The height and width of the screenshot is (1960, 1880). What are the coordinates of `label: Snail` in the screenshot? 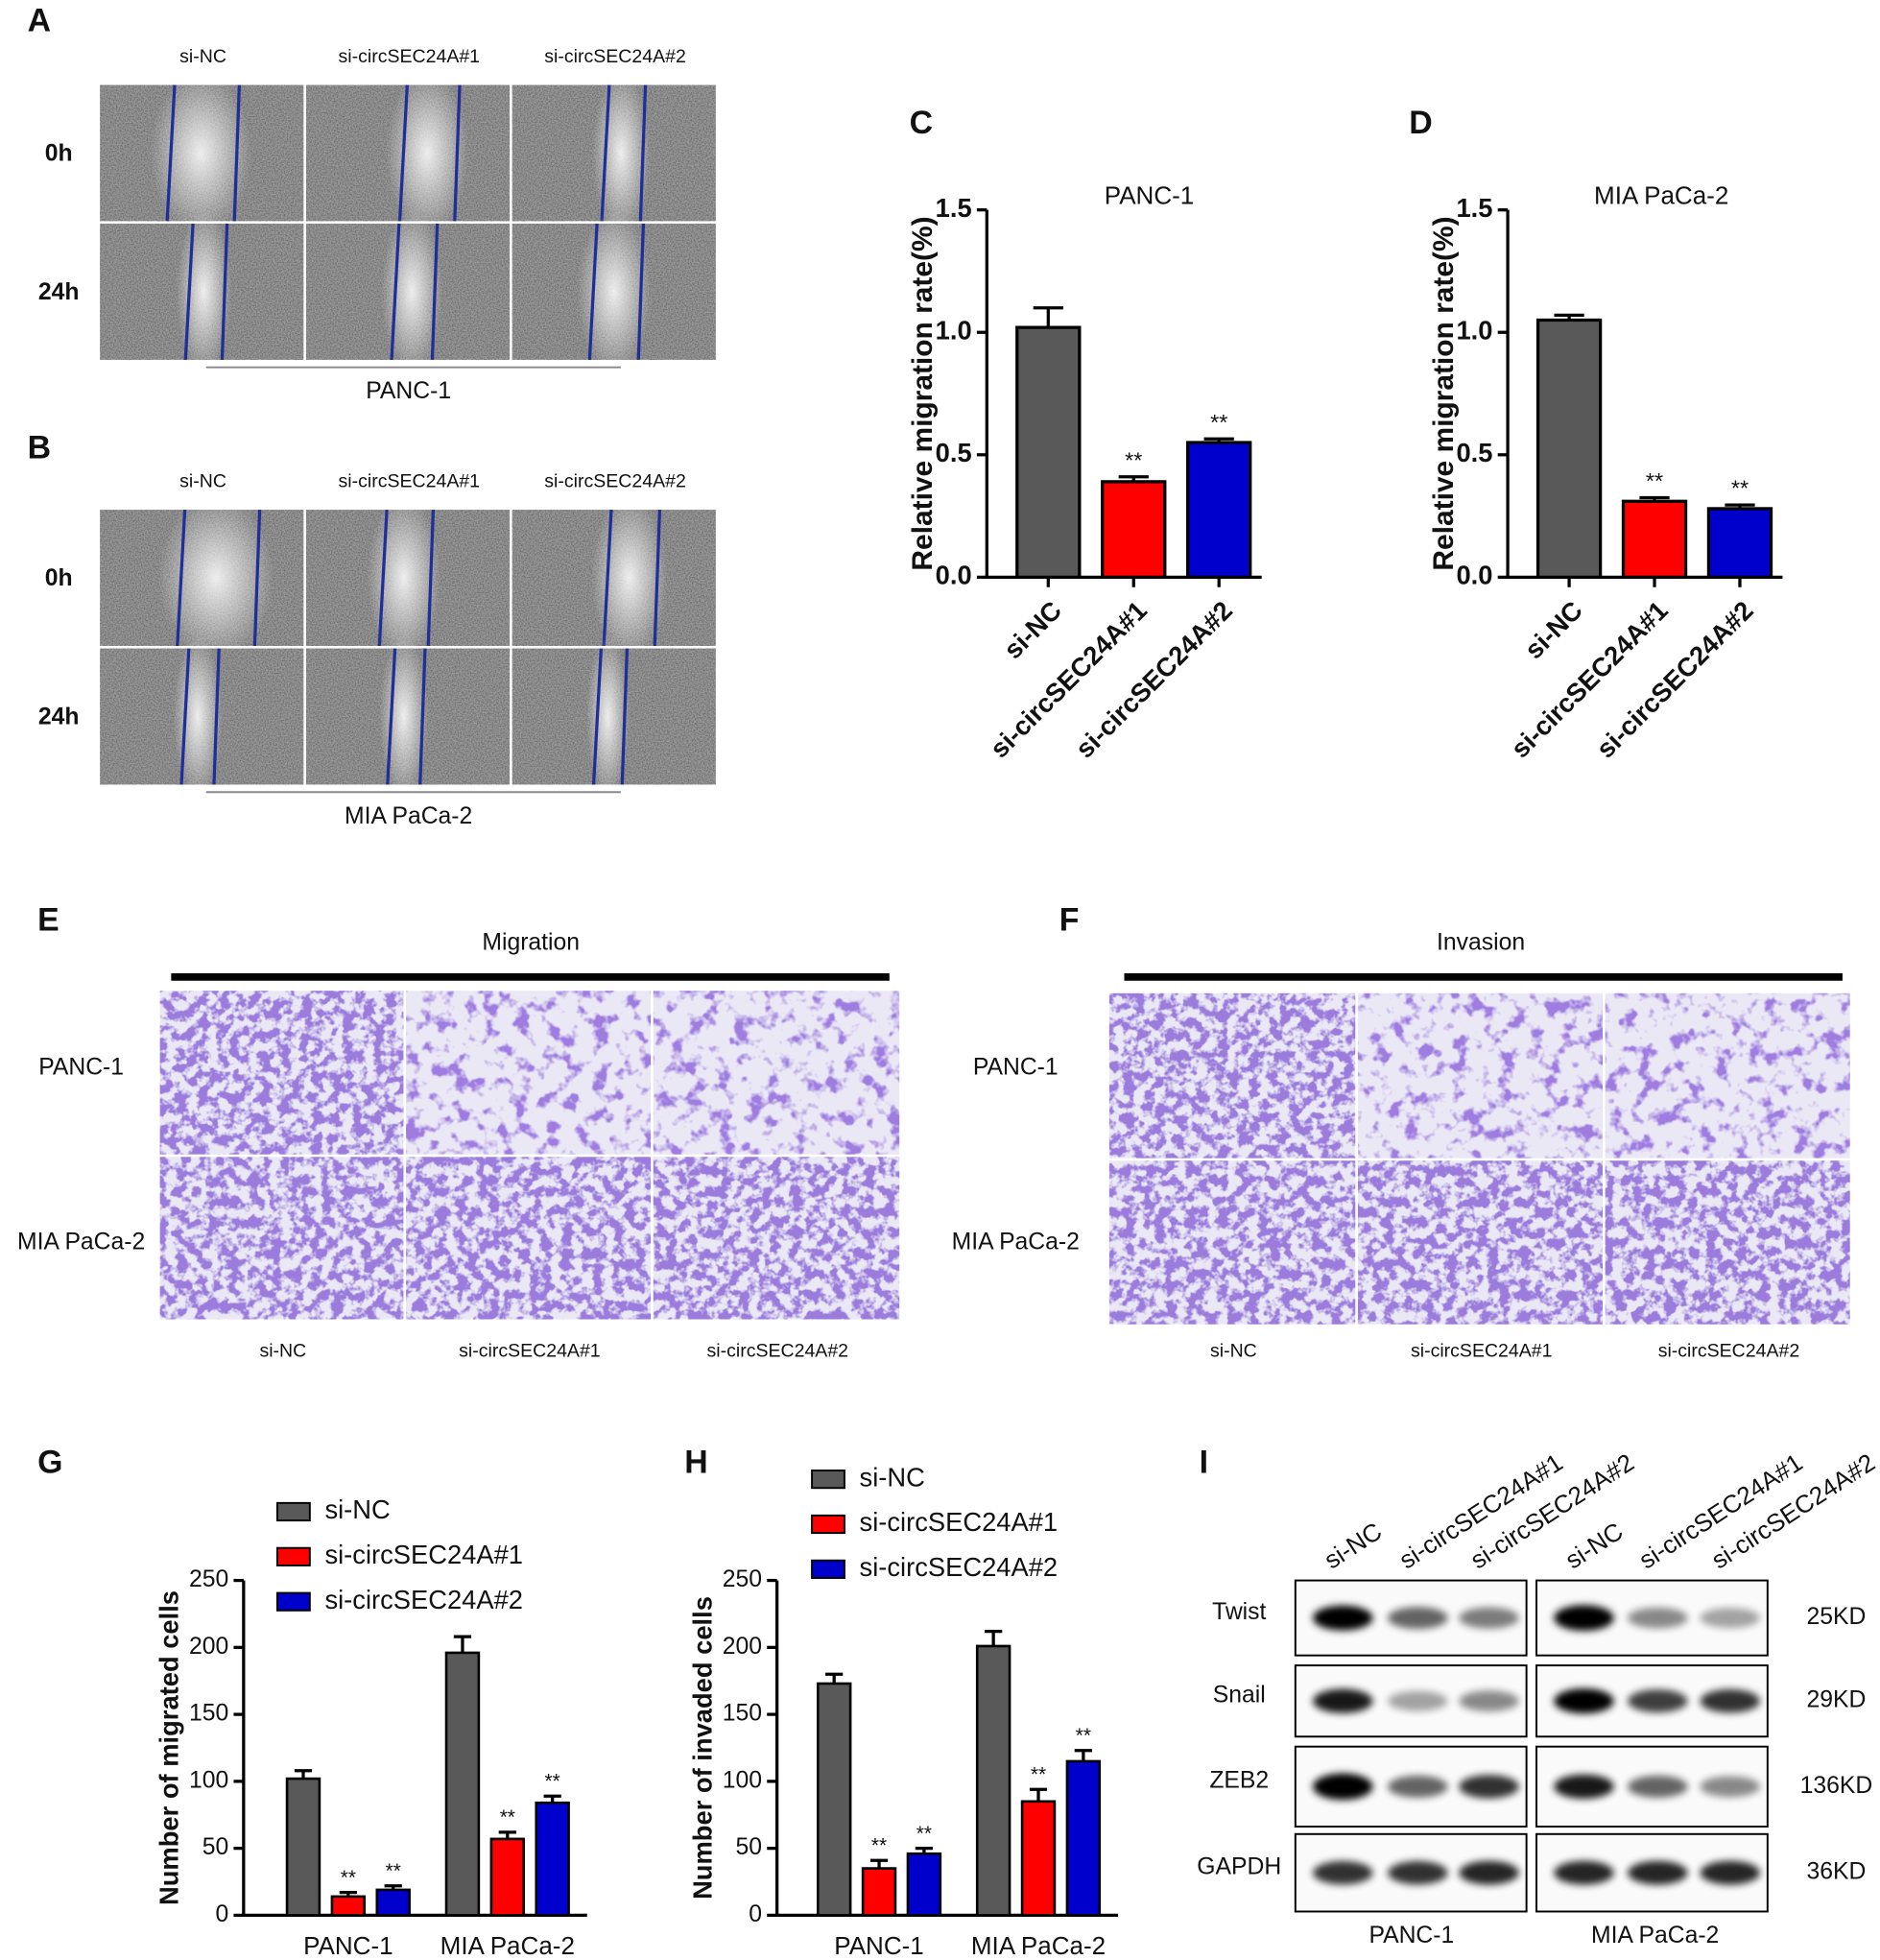 It's located at (1239, 1695).